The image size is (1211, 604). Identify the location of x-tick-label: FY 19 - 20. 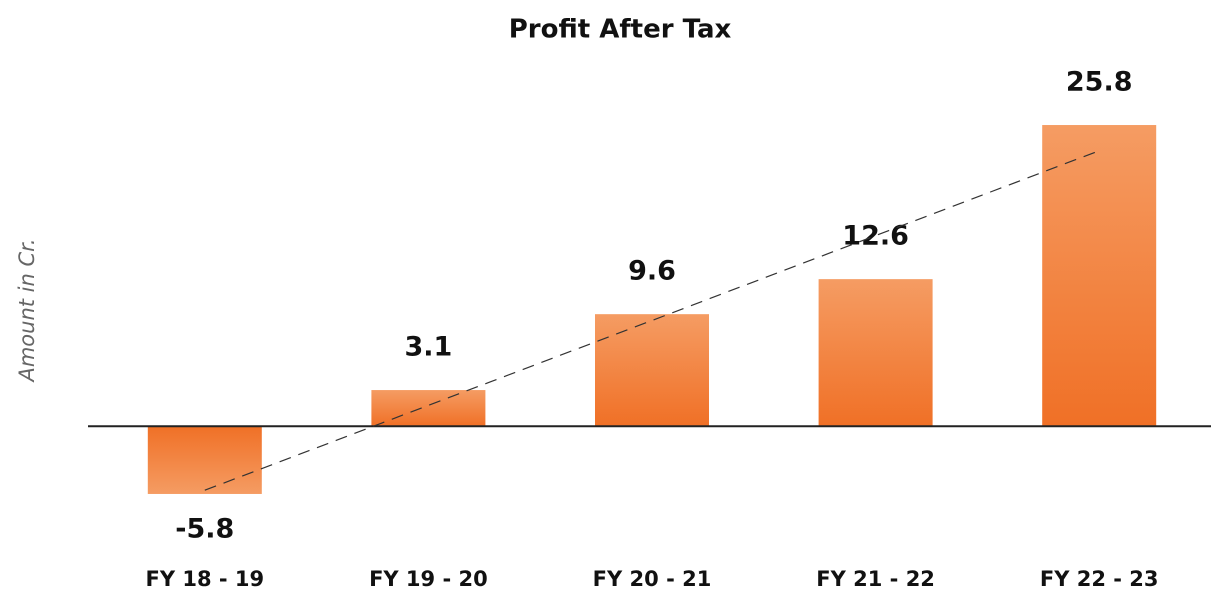
(428, 579).